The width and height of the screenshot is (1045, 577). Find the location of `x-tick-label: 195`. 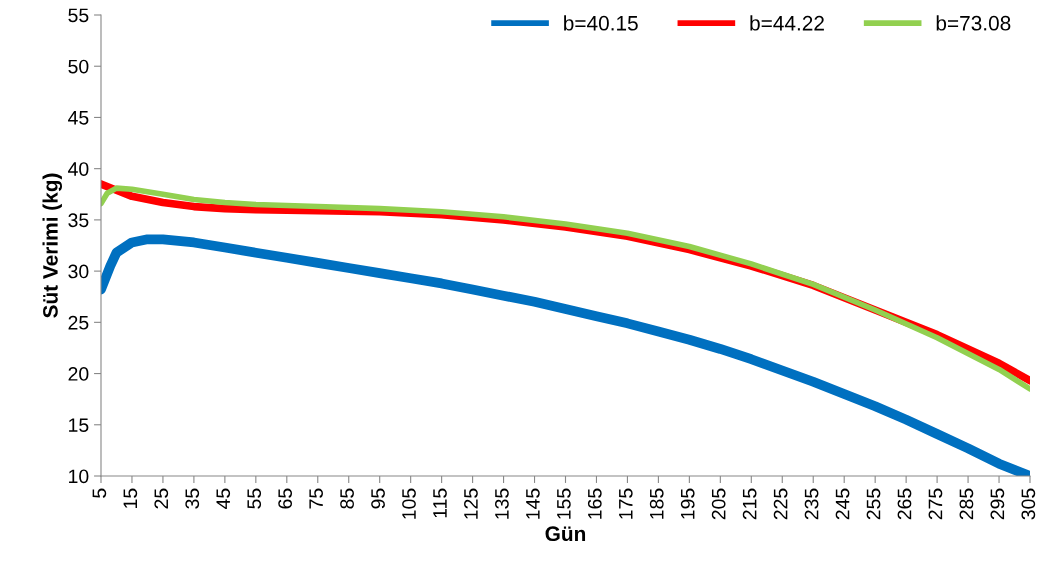

x-tick-label: 195 is located at coordinates (687, 503).